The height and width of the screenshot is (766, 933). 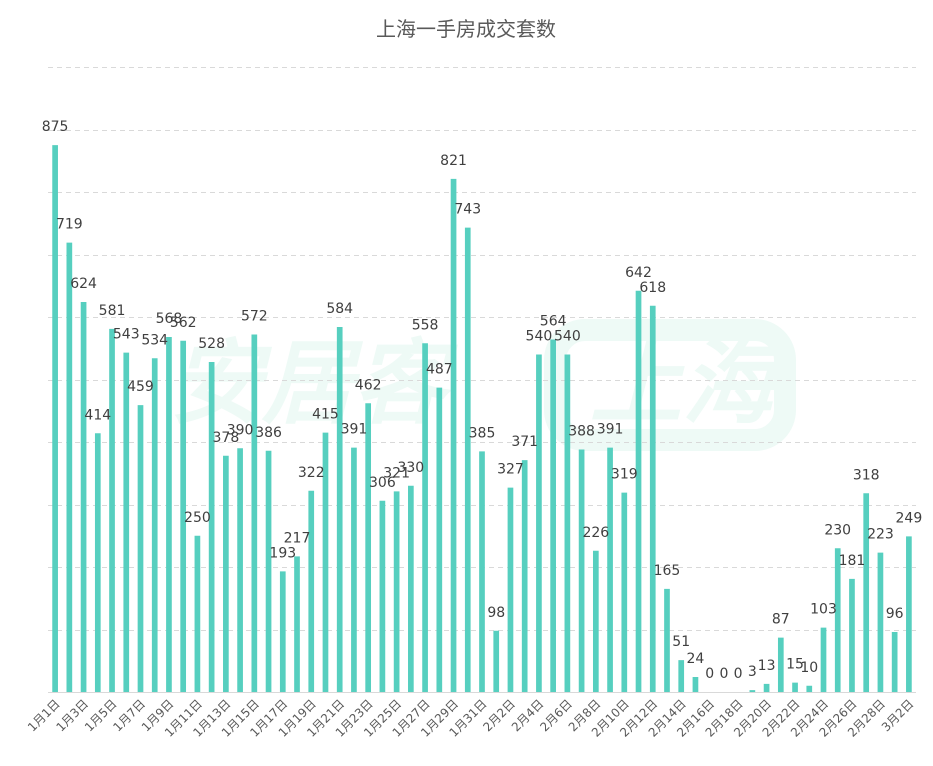 What do you see at coordinates (368, 385) in the screenshot?
I see `value-label: 462` at bounding box center [368, 385].